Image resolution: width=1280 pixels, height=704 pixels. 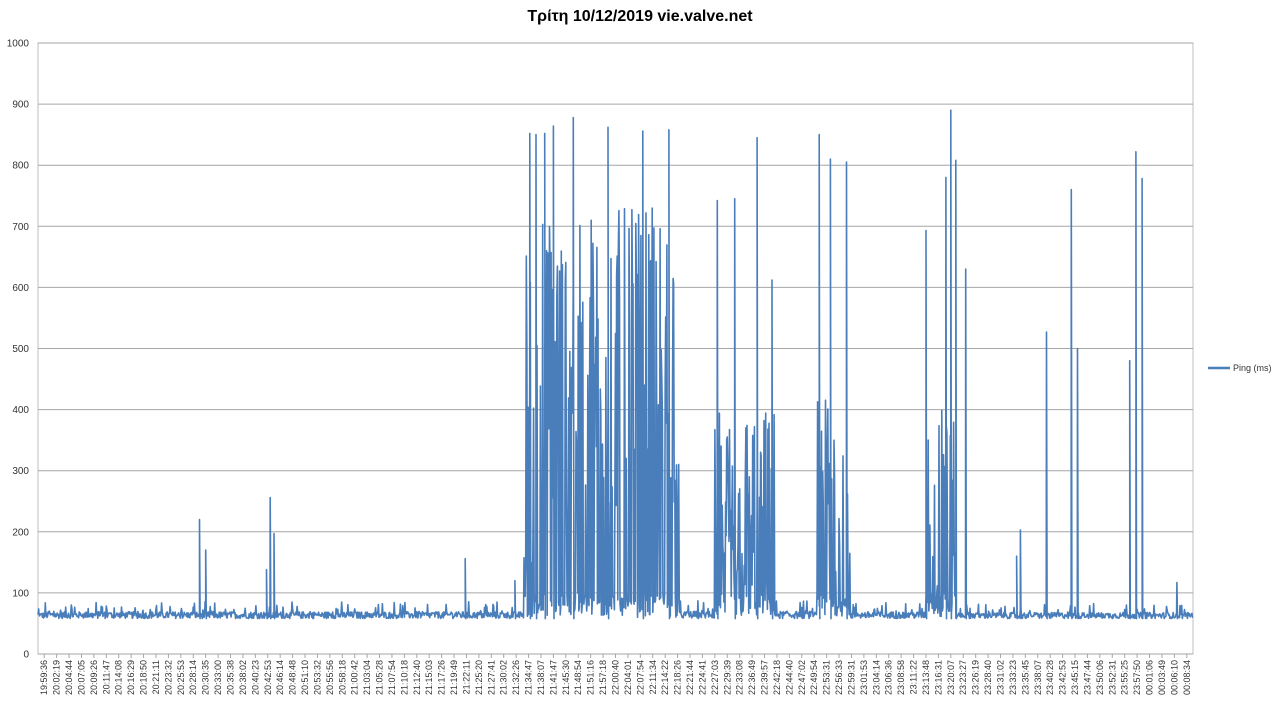 What do you see at coordinates (640, 16) in the screenshot?
I see `chart-title: Τρίτη 10/12/2019 vie.valve.net` at bounding box center [640, 16].